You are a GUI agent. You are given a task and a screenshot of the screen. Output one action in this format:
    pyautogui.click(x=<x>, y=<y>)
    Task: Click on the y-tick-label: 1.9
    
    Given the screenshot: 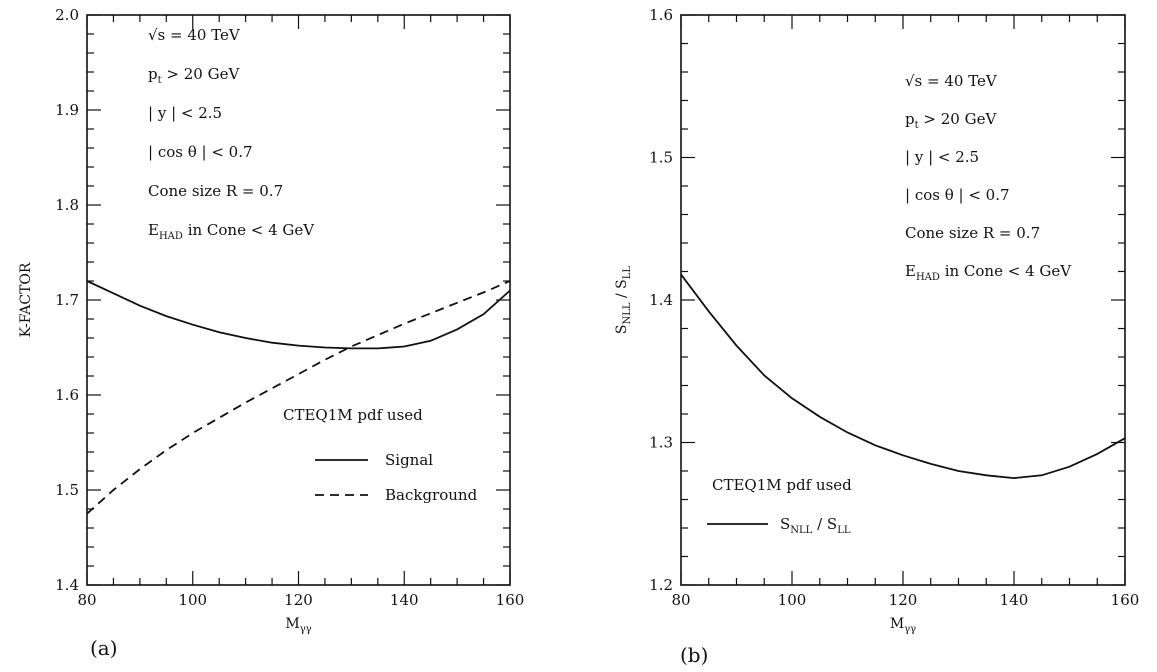 What is the action you would take?
    pyautogui.click(x=67, y=110)
    